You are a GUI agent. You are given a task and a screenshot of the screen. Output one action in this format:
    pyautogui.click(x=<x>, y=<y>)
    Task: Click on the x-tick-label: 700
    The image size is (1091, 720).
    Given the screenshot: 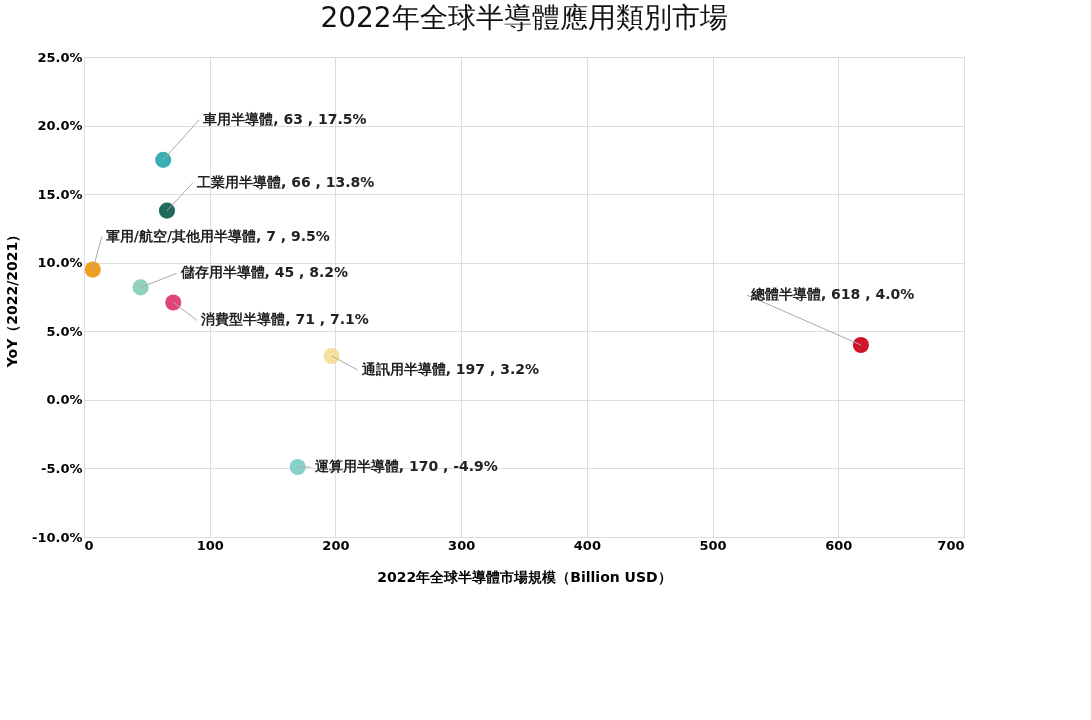 What is the action you would take?
    pyautogui.click(x=951, y=545)
    